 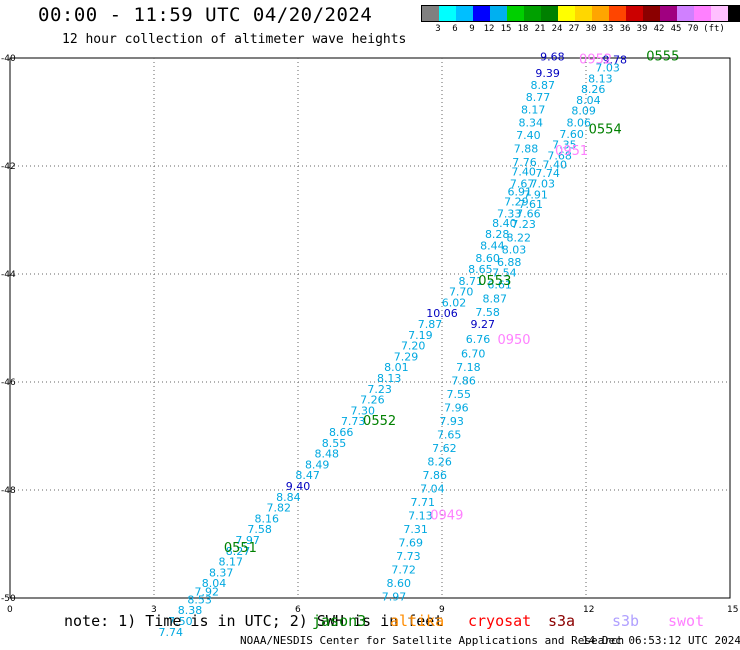 I want to click on data-point-label: 8.06, so click(x=579, y=123).